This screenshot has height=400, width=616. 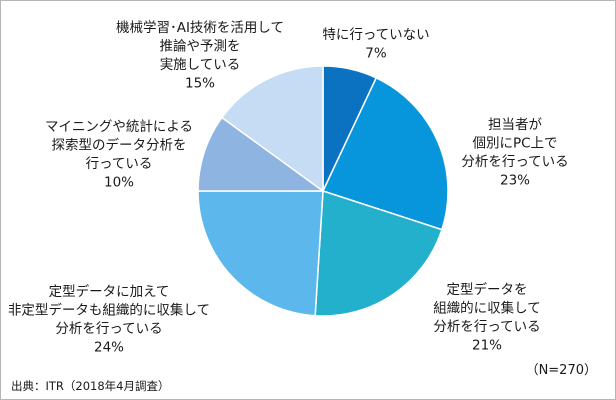 I want to click on slice-label-line: 機械学習･AI技術を活用して, so click(x=200, y=28).